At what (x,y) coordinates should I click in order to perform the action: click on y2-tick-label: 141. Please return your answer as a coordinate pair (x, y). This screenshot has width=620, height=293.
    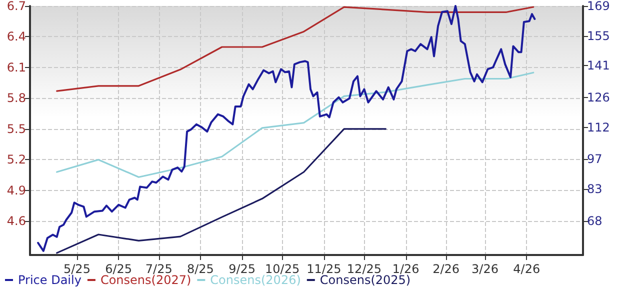
    Looking at the image, I should click on (598, 65).